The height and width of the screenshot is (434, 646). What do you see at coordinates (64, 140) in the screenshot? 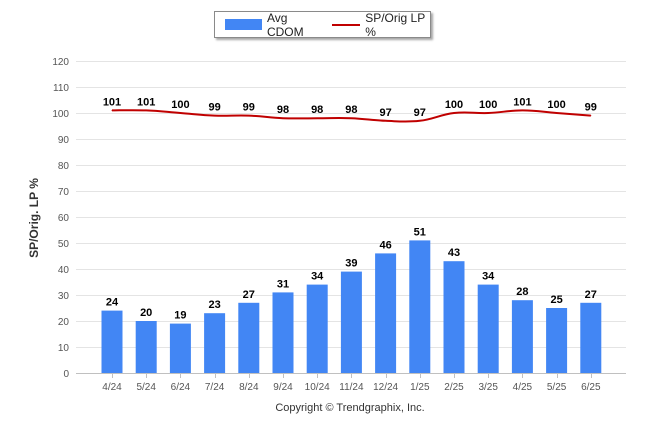
I see `y-tick-label: 90` at bounding box center [64, 140].